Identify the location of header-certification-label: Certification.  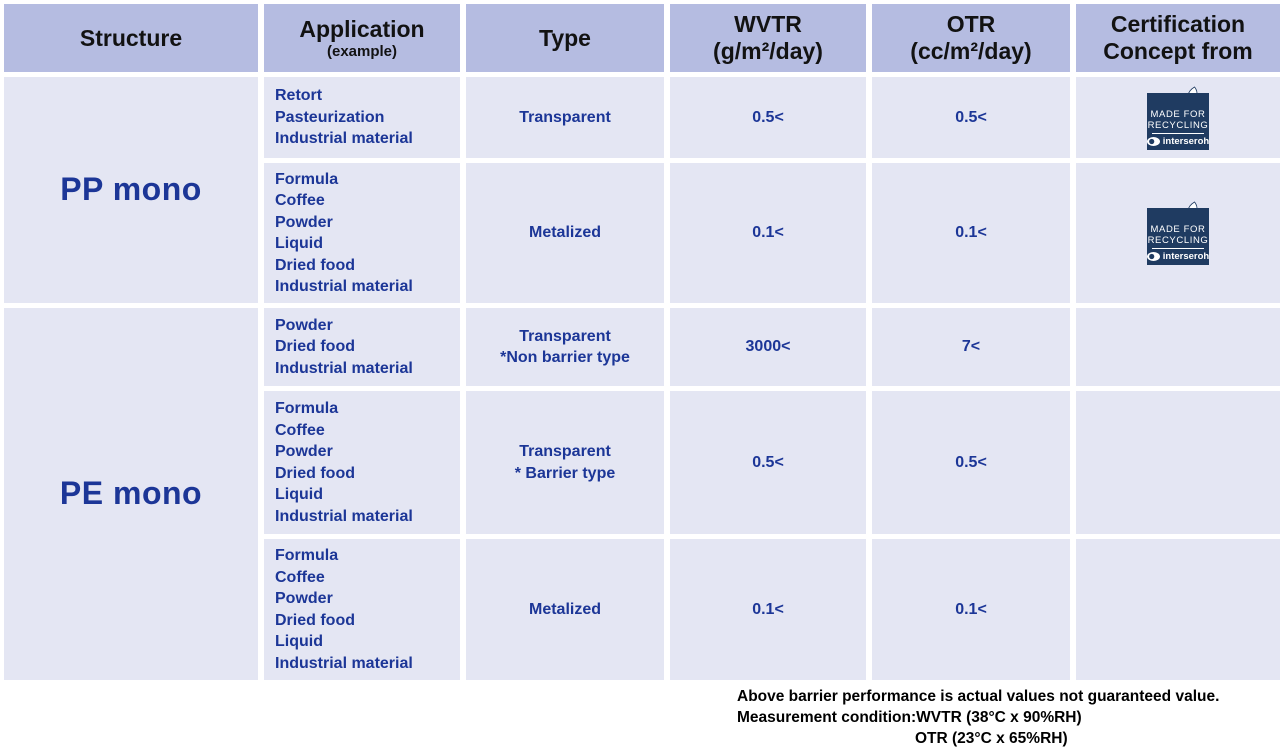
(1178, 24).